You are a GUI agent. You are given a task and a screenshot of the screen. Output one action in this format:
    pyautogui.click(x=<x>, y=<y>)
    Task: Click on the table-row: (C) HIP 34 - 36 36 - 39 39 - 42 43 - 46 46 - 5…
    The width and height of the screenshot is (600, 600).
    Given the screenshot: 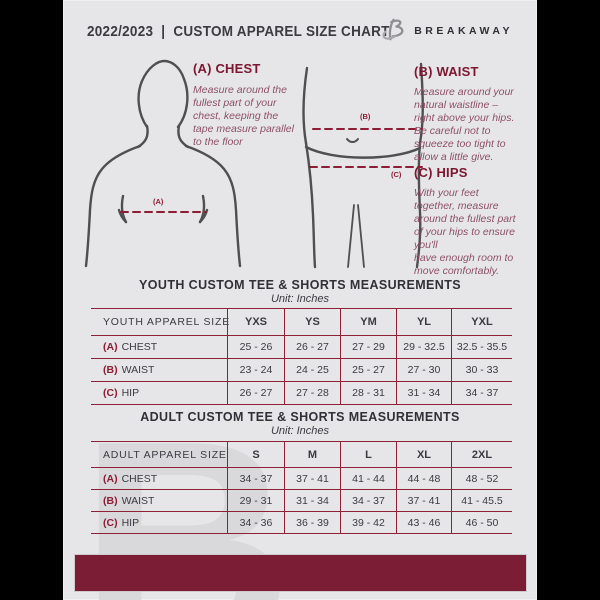 What is the action you would take?
    pyautogui.click(x=301, y=523)
    